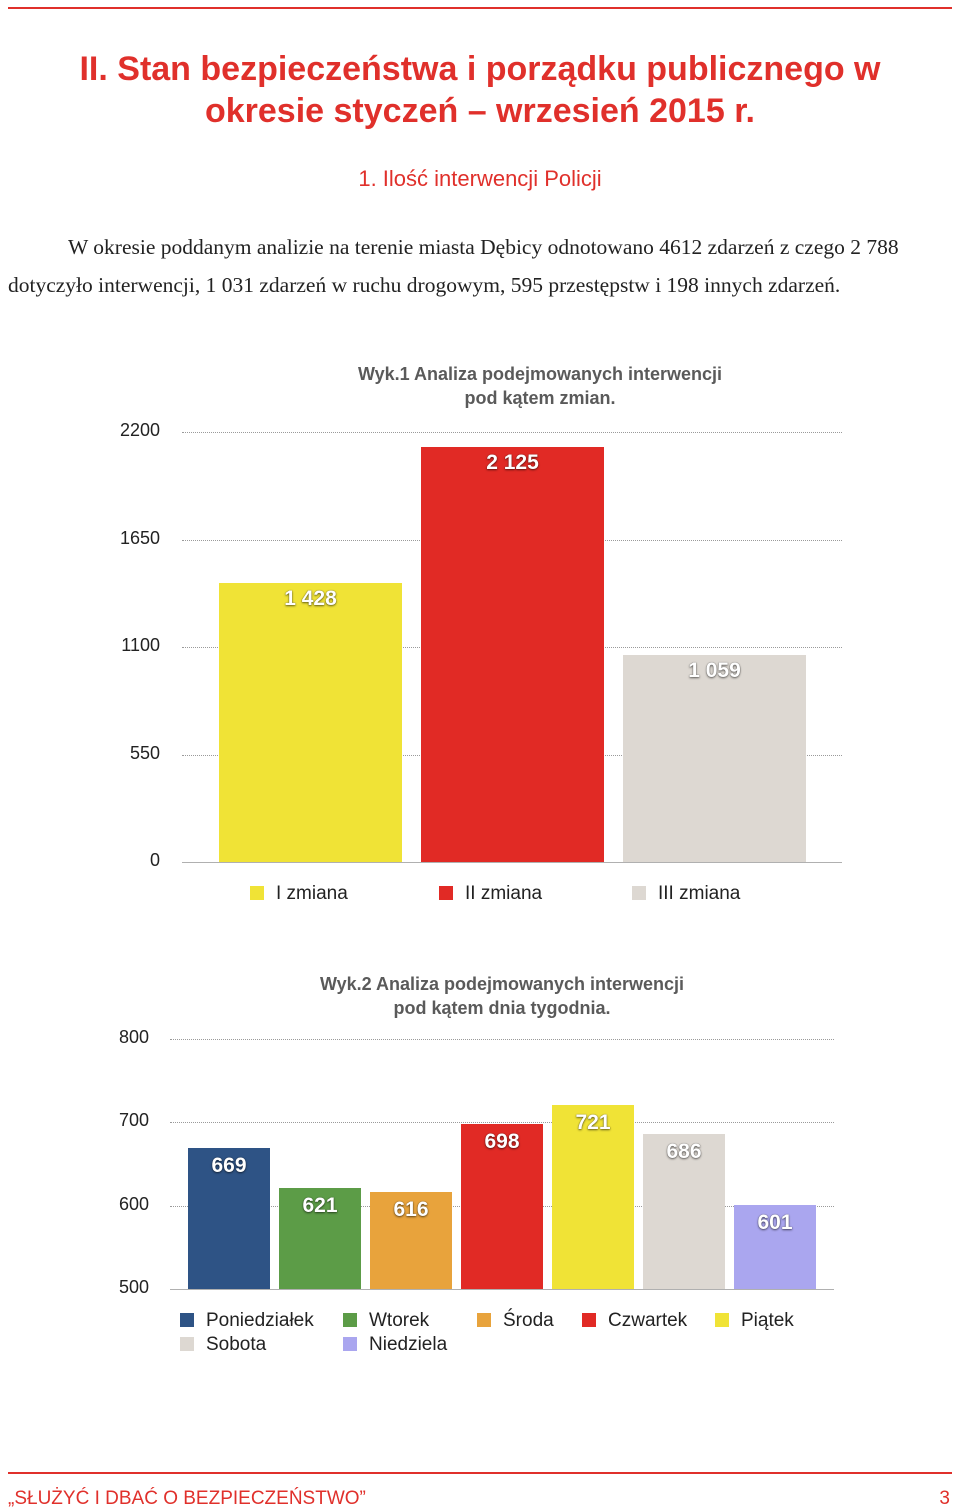  What do you see at coordinates (684, 1151) in the screenshot?
I see `chart2-bar-label: 686` at bounding box center [684, 1151].